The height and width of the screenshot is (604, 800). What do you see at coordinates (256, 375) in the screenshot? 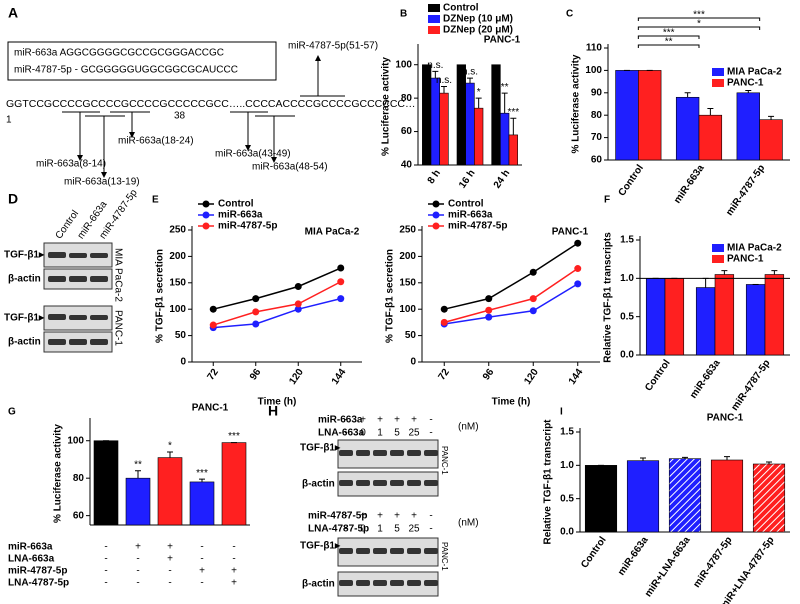
I see `x-tick-label: 96` at bounding box center [256, 375].